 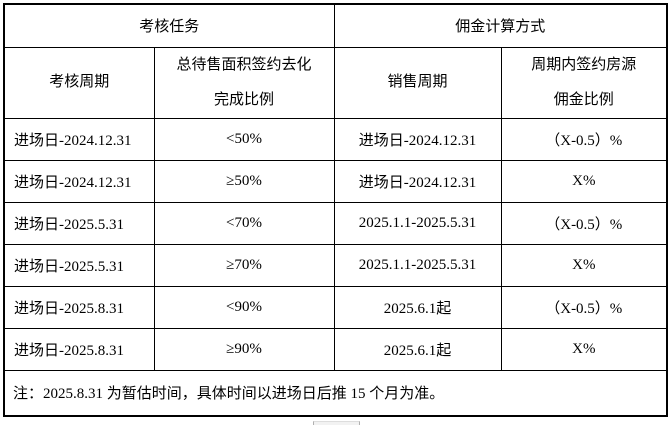 What do you see at coordinates (244, 82) in the screenshot?
I see `header-completion-ratio: 总待售面积签约去化 完成比例` at bounding box center [244, 82].